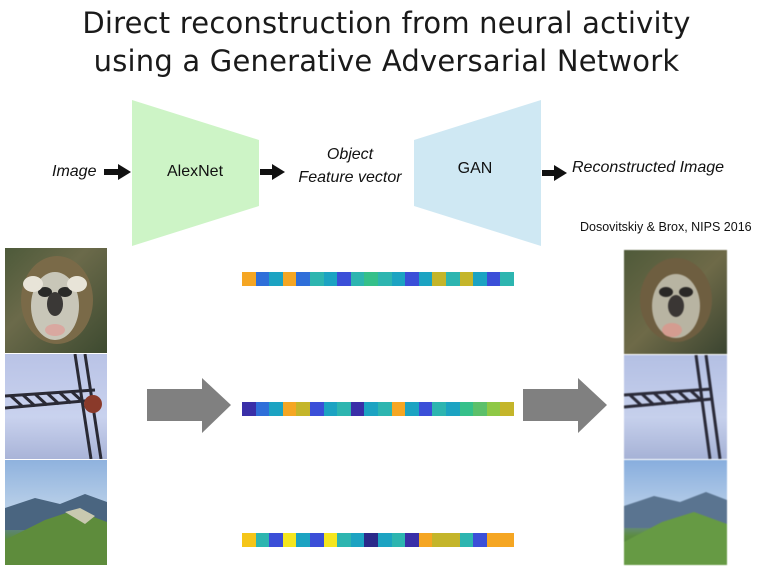  Describe the element at coordinates (666, 227) in the screenshot. I see `citation: Dosovitskiy & Brox, NIPS 2016` at that location.